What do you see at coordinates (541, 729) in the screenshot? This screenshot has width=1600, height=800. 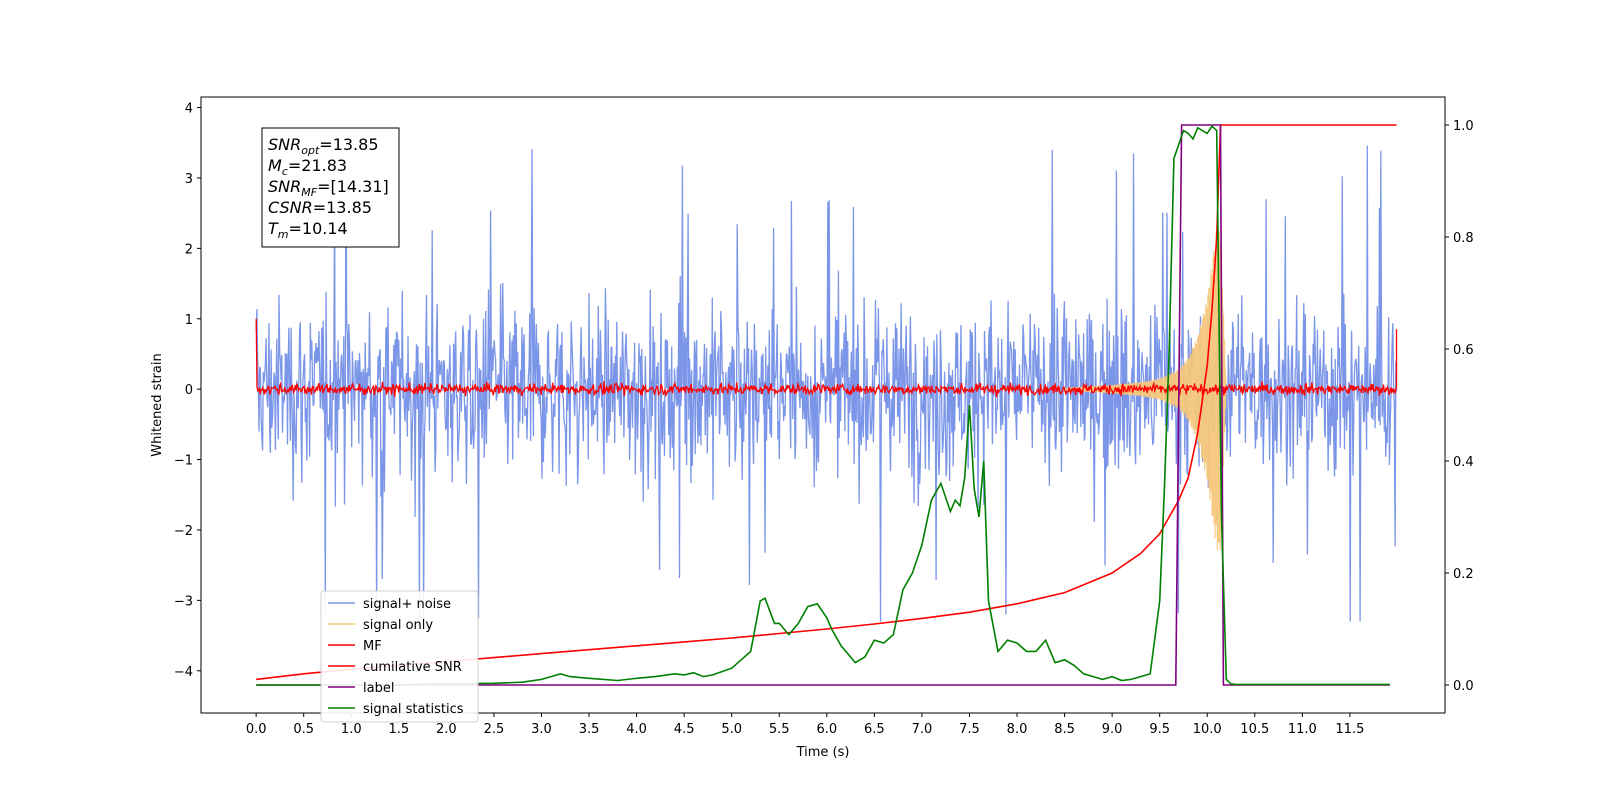 I see `x-tick-label: 3.0` at bounding box center [541, 729].